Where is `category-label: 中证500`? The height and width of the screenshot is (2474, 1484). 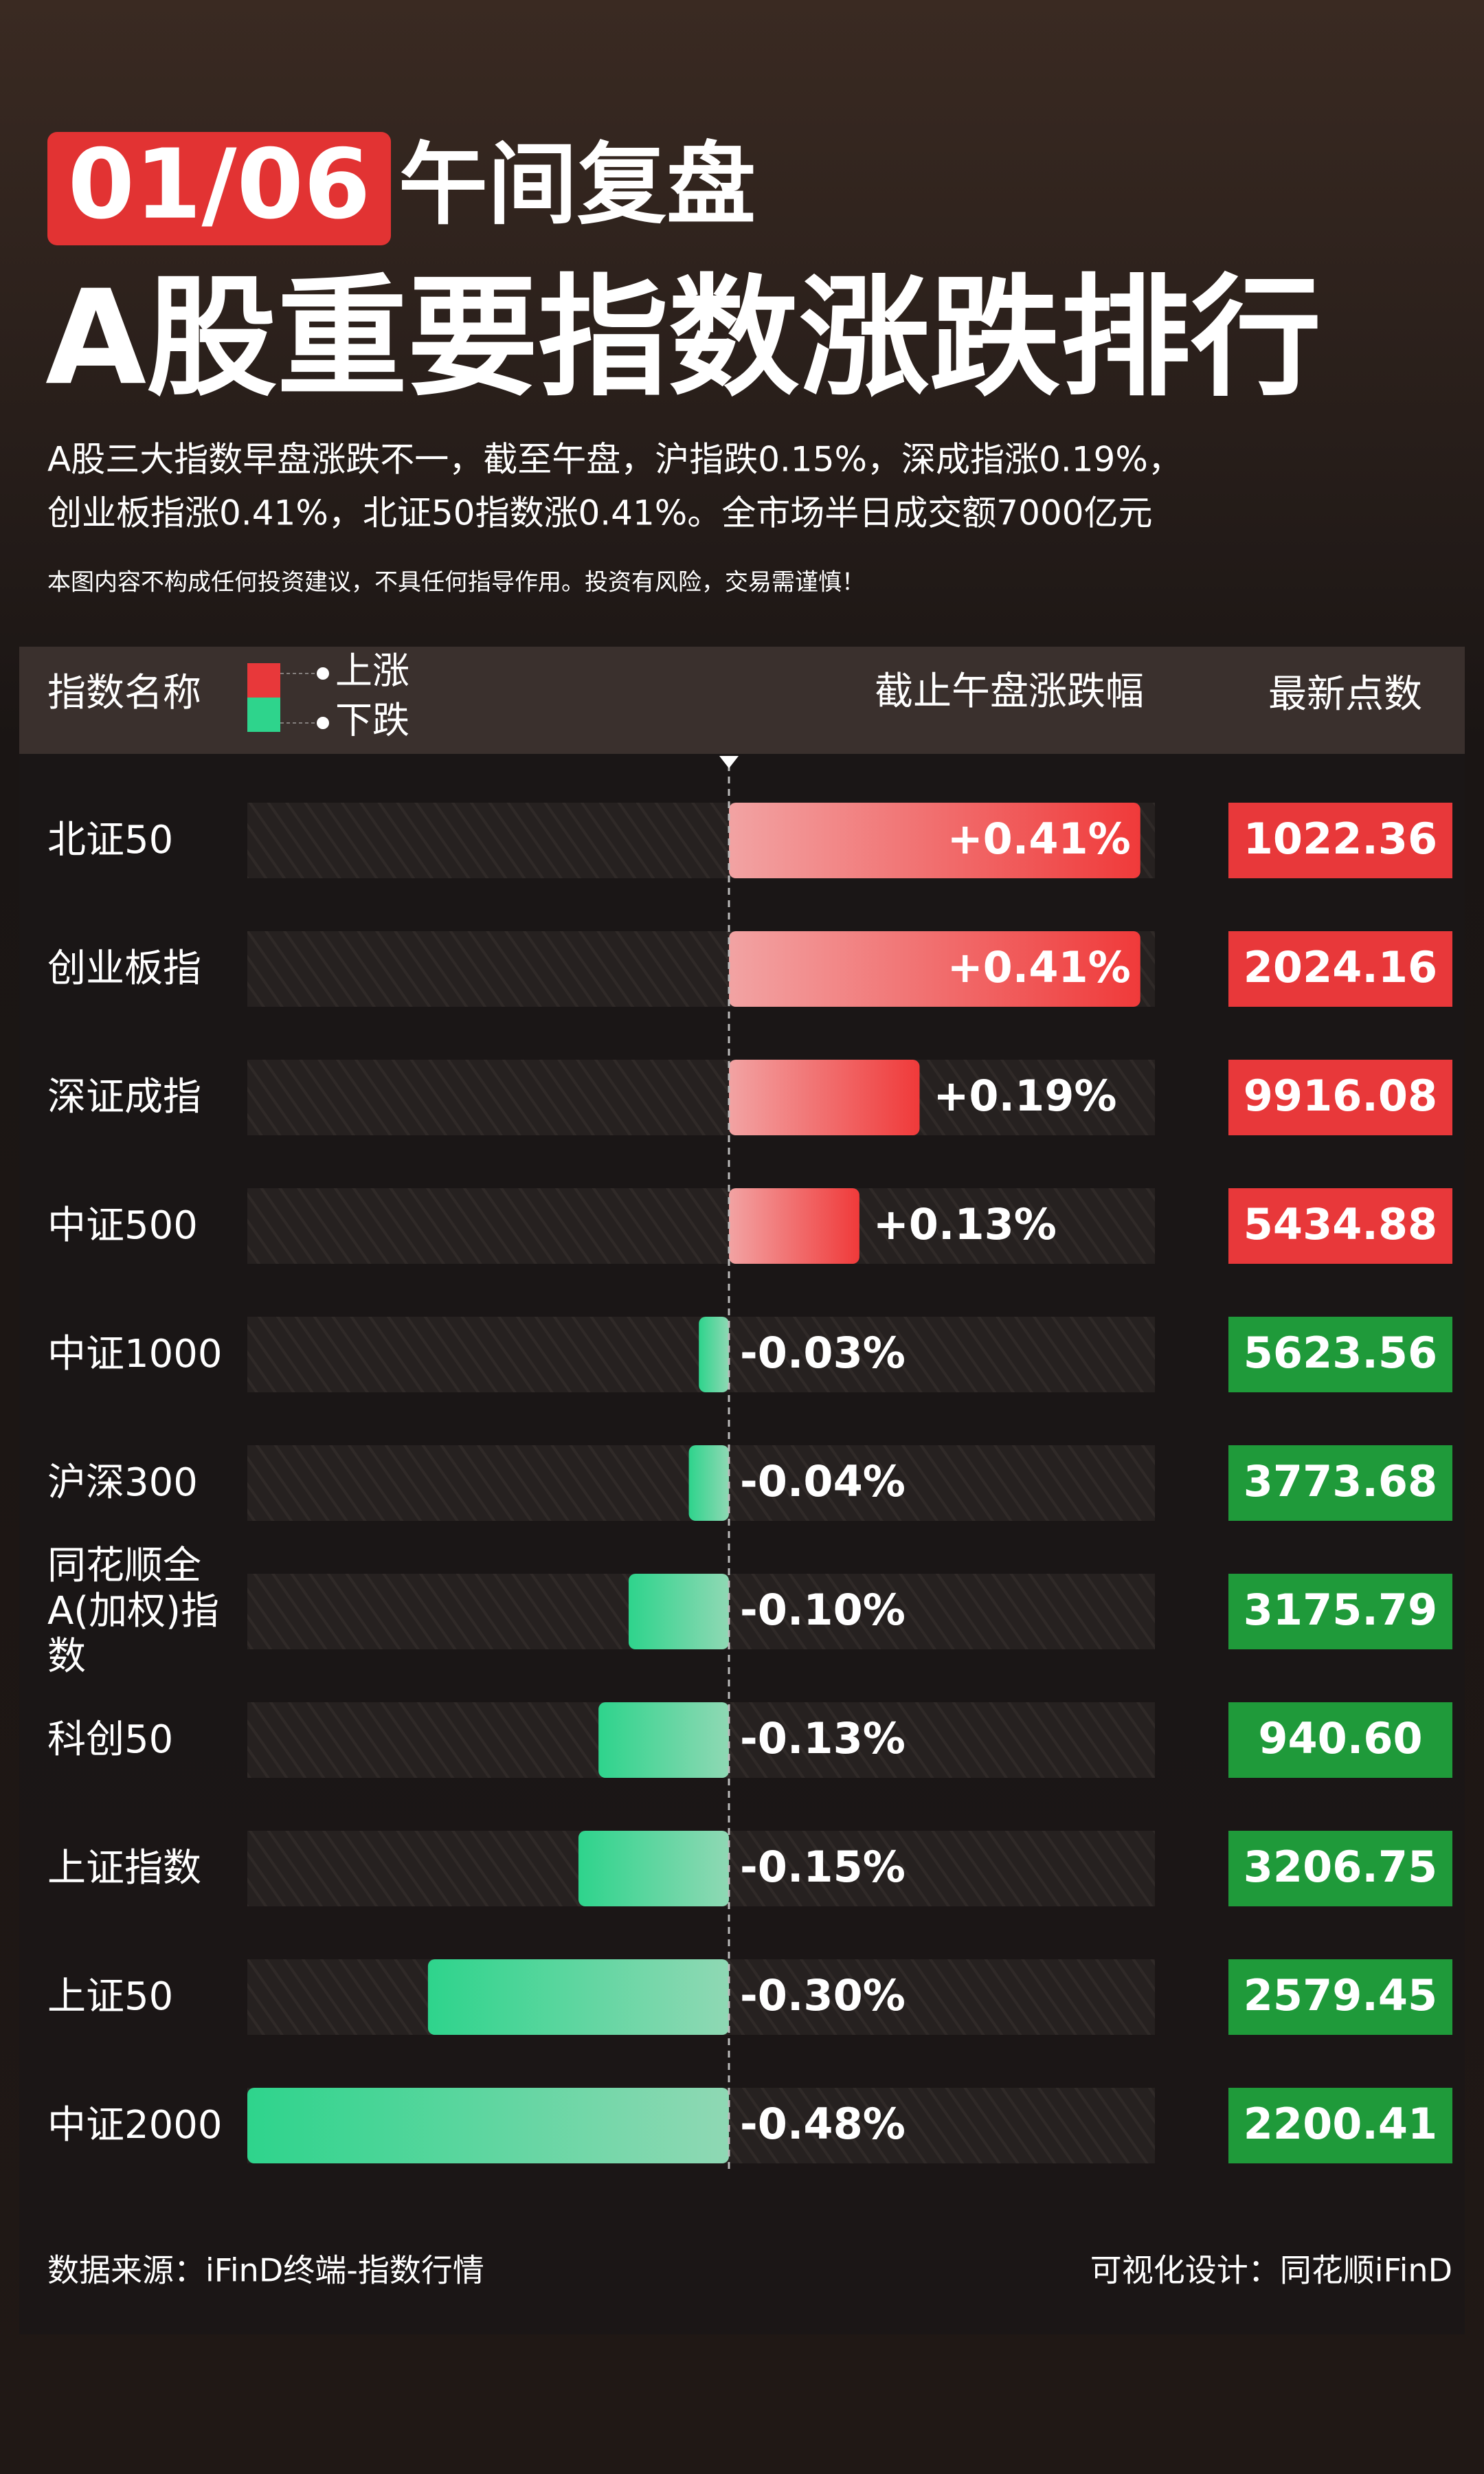 category-label: 中证500 is located at coordinates (122, 1225).